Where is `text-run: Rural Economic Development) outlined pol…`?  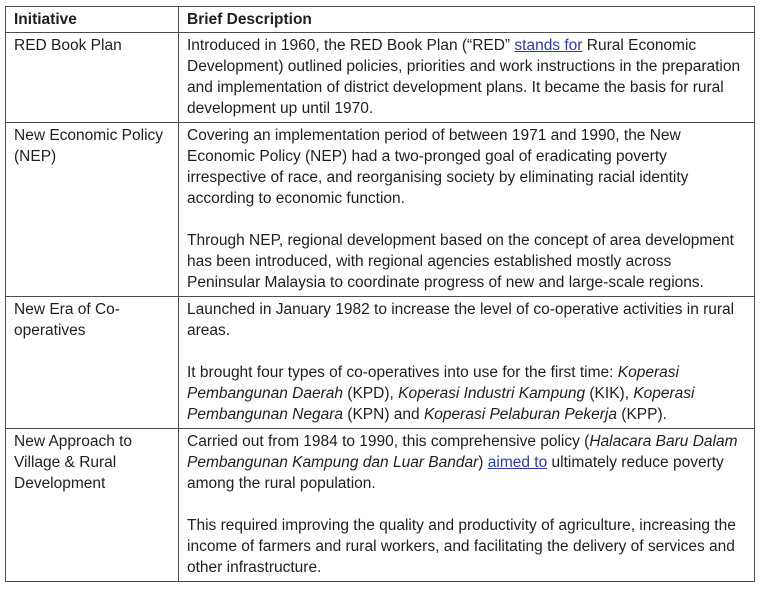 text-run: Rural Economic Development) outlined pol… is located at coordinates (464, 77).